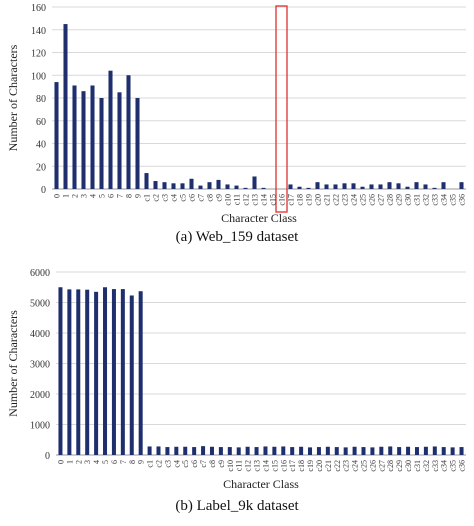  I want to click on bar-c34, so click(443, 185).